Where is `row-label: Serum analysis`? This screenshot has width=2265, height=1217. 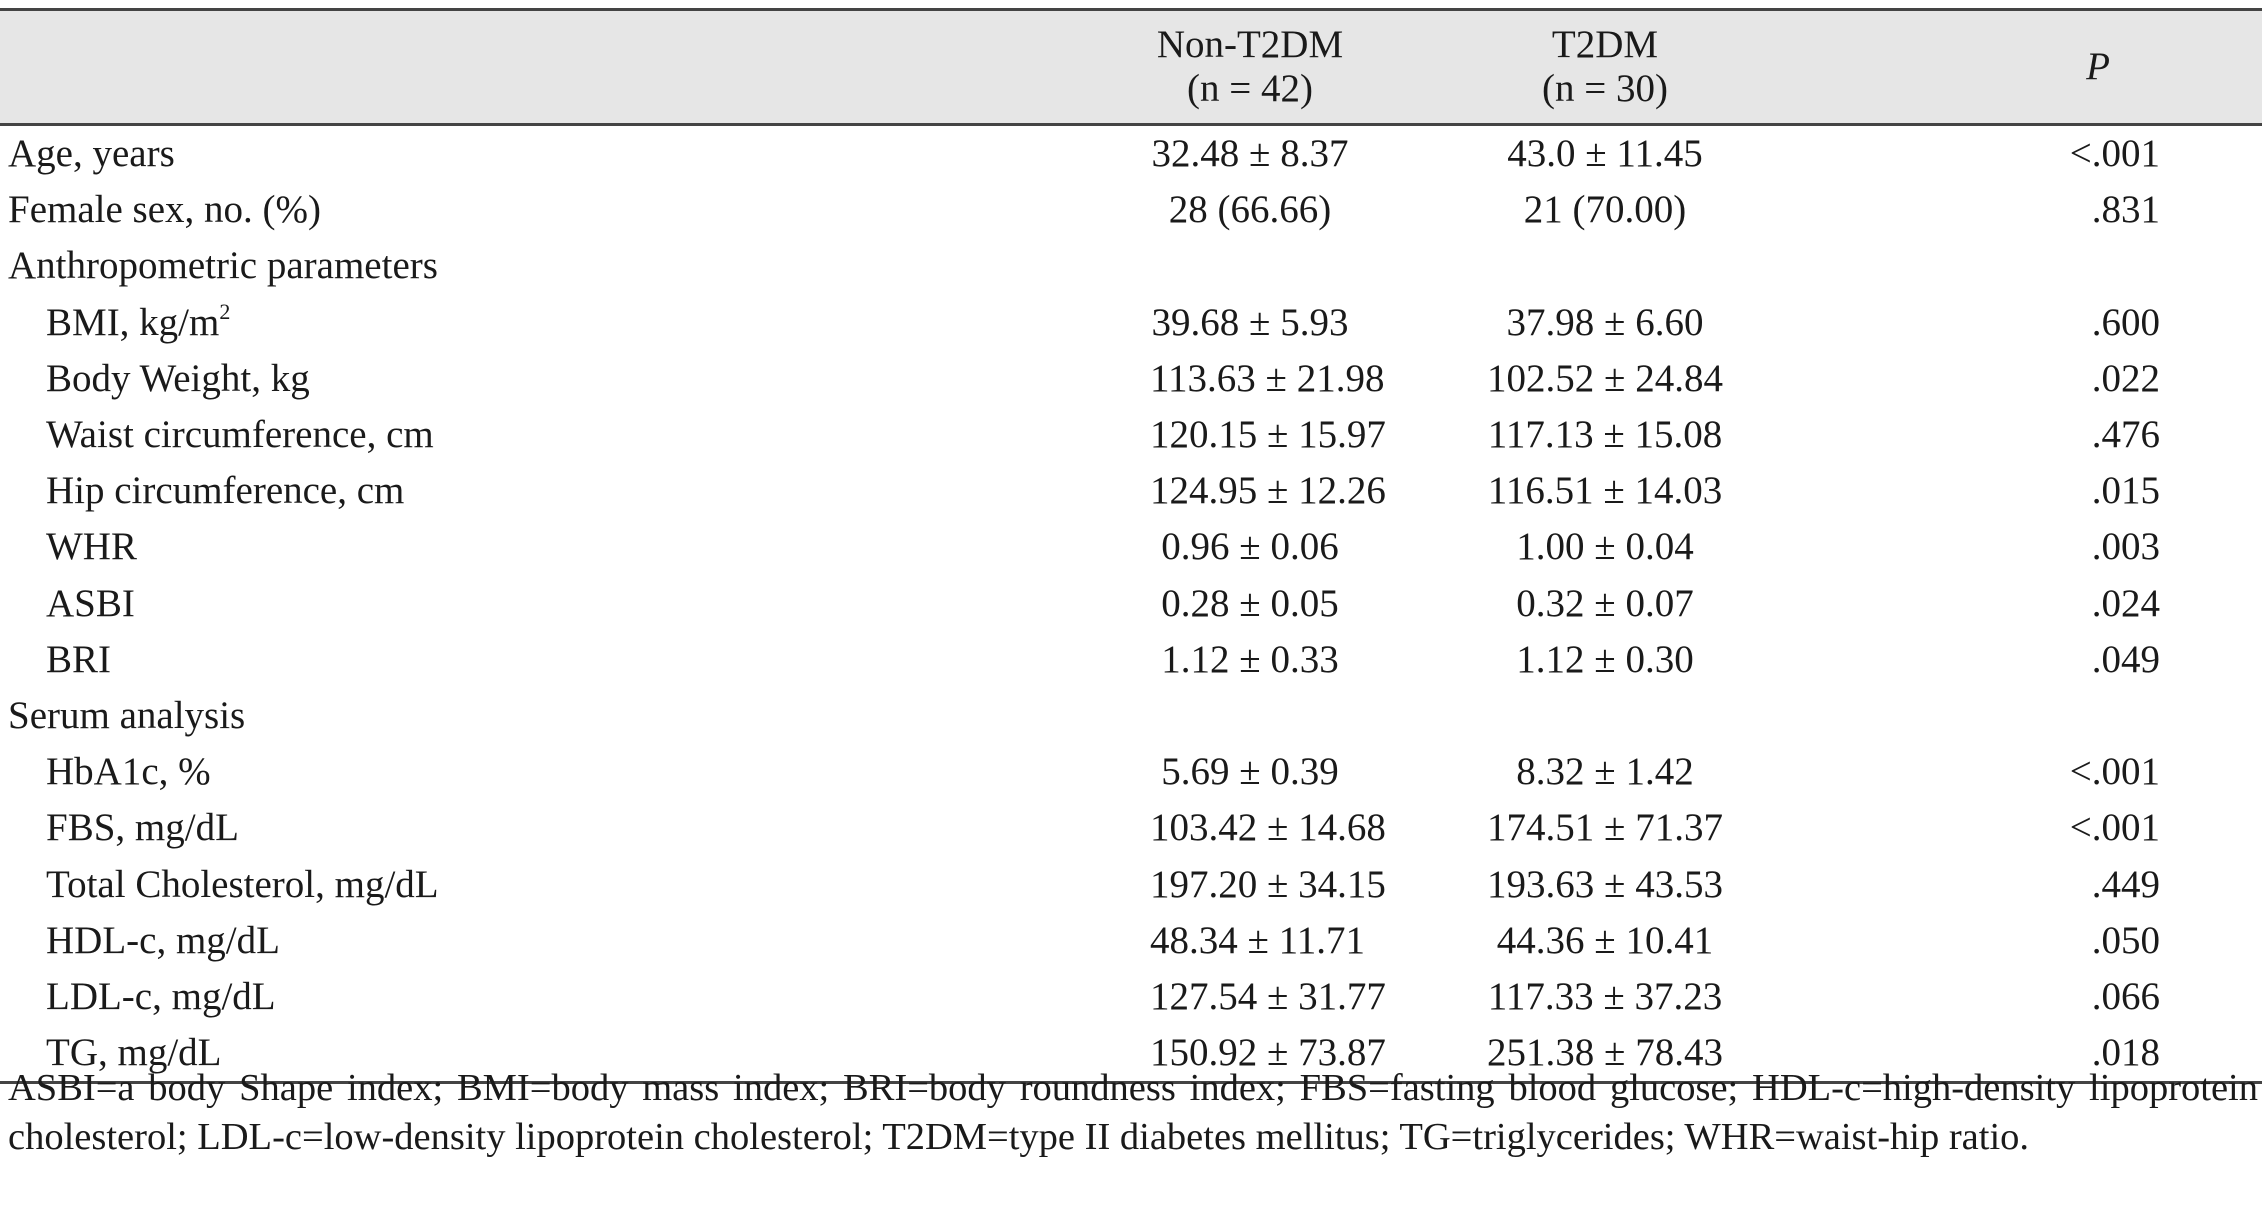
row-label: Serum analysis is located at coordinates (475, 716).